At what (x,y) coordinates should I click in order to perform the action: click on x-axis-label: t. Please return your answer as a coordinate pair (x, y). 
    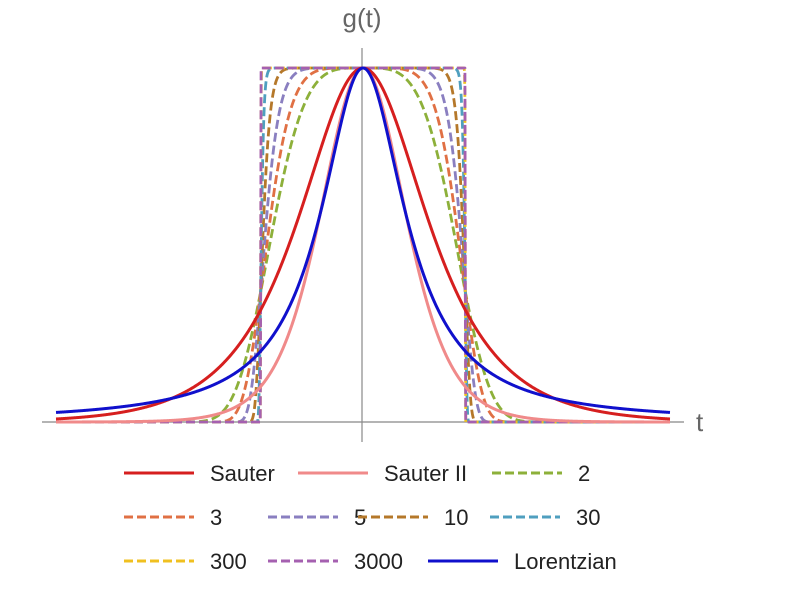
    Looking at the image, I should click on (700, 422).